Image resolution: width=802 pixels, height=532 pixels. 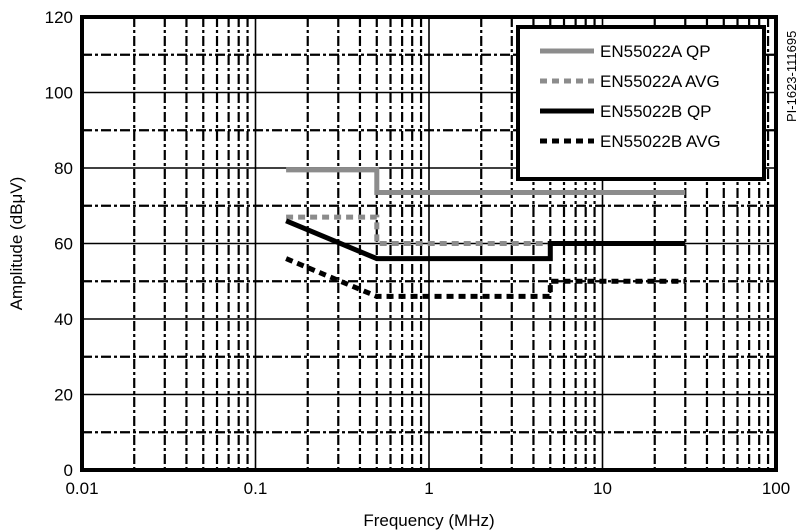 What do you see at coordinates (59, 17) in the screenshot?
I see `y-tick-label: 120` at bounding box center [59, 17].